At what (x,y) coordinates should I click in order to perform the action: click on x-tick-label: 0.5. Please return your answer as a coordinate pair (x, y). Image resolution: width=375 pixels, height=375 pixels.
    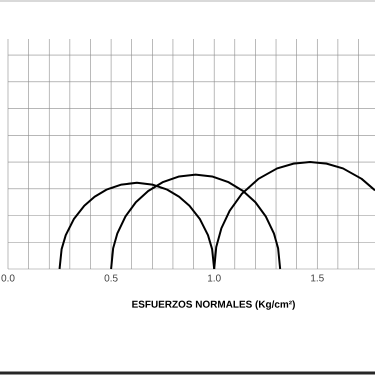
    Looking at the image, I should click on (111, 278).